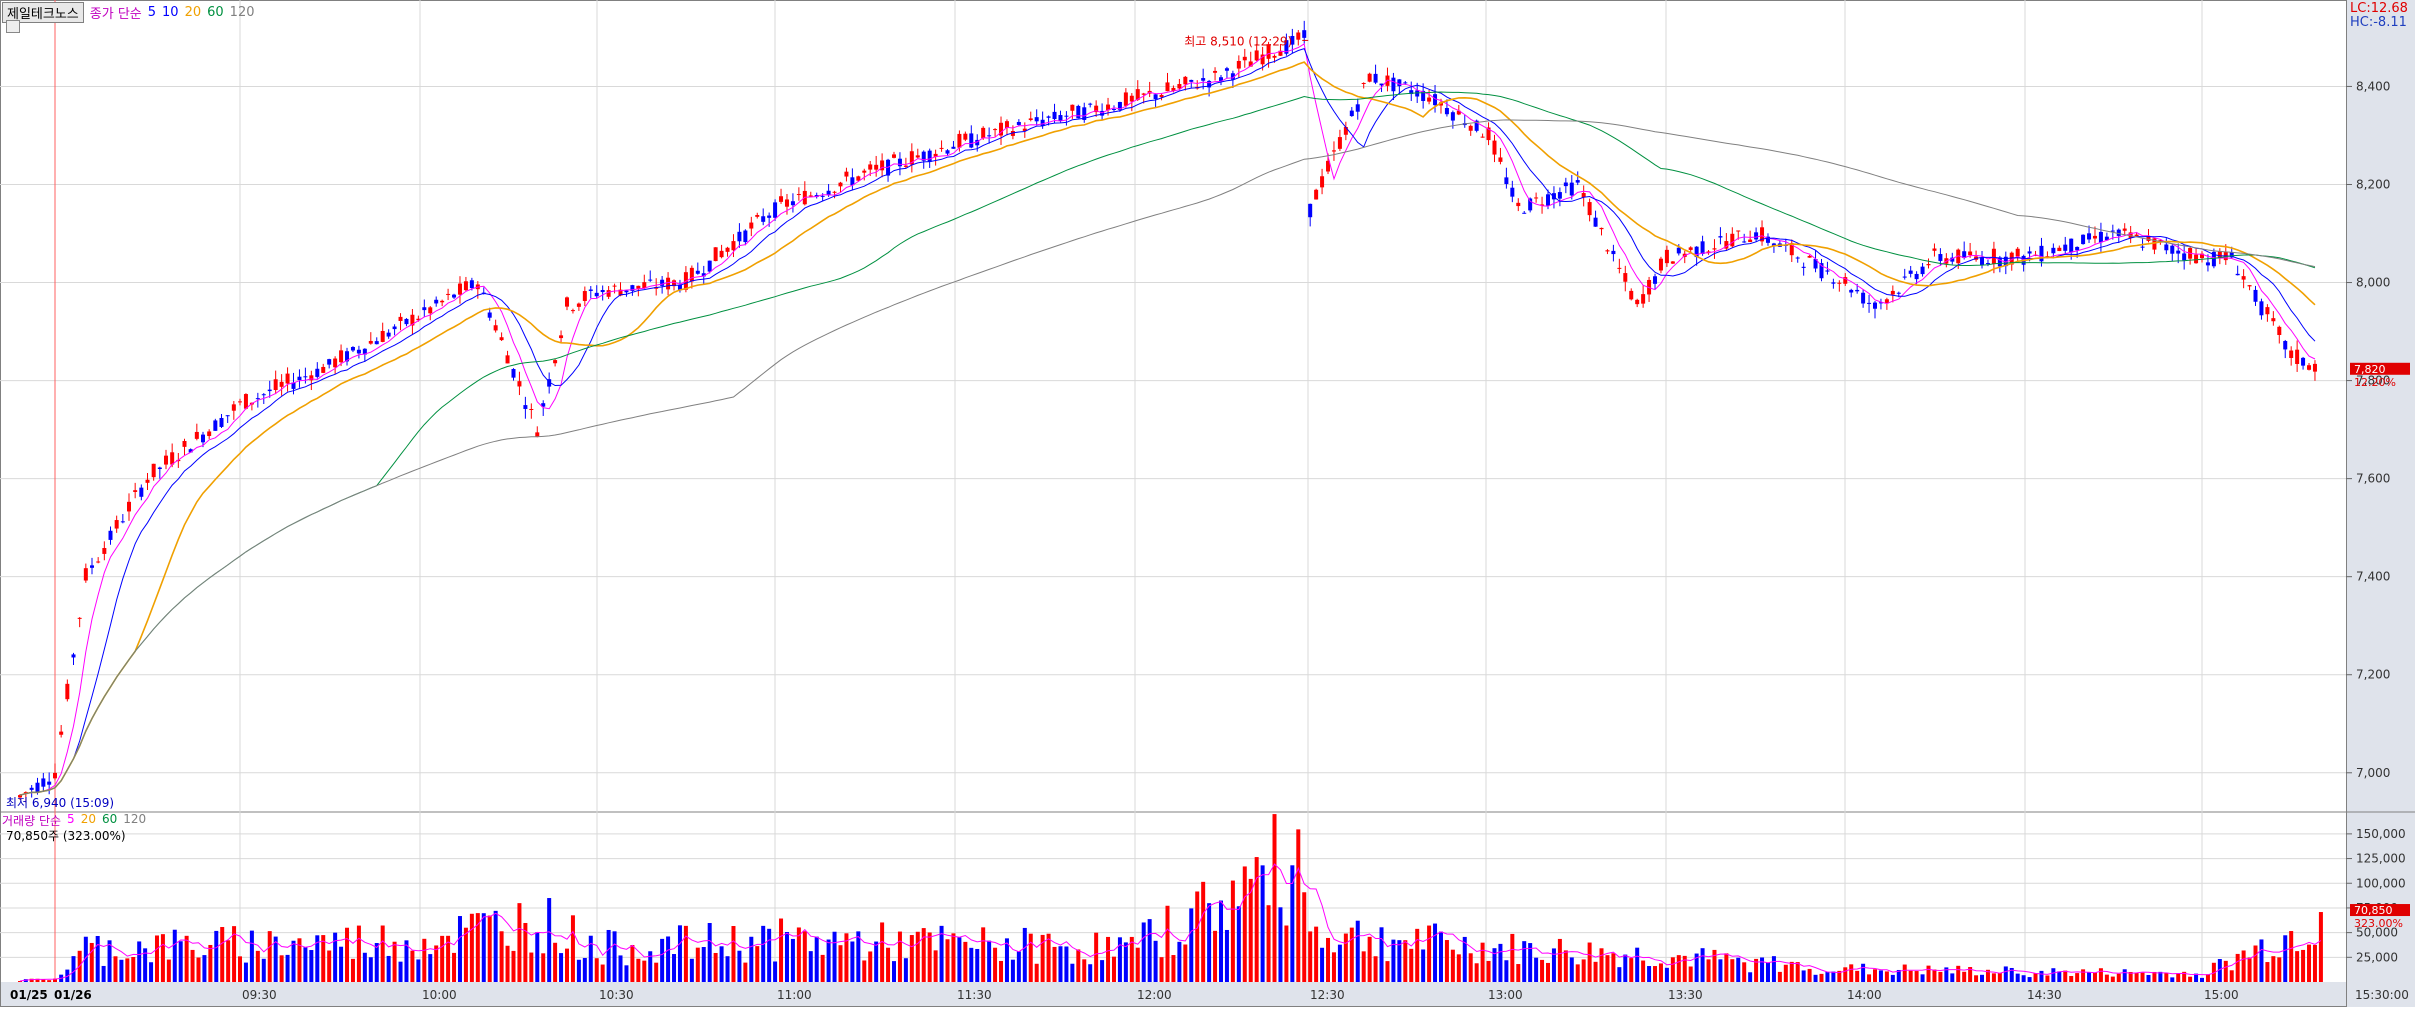 The width and height of the screenshot is (2415, 1011). I want to click on price-tick-label: 7,400, so click(2373, 577).